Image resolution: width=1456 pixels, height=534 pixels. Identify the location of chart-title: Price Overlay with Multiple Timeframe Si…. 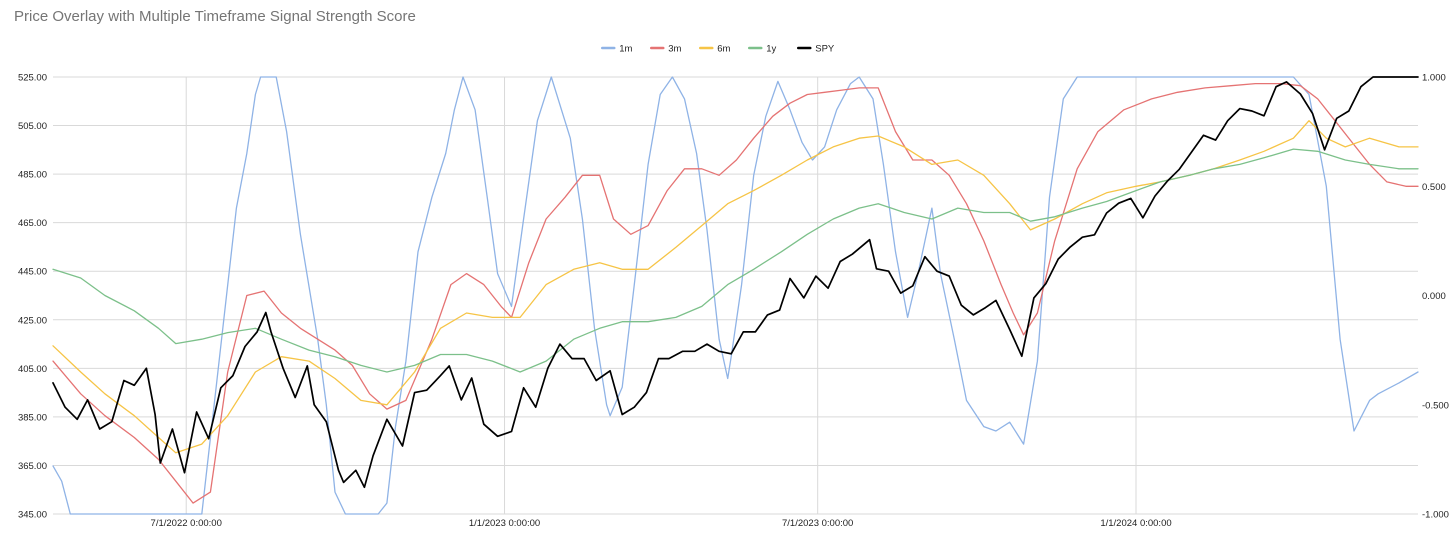
(215, 16).